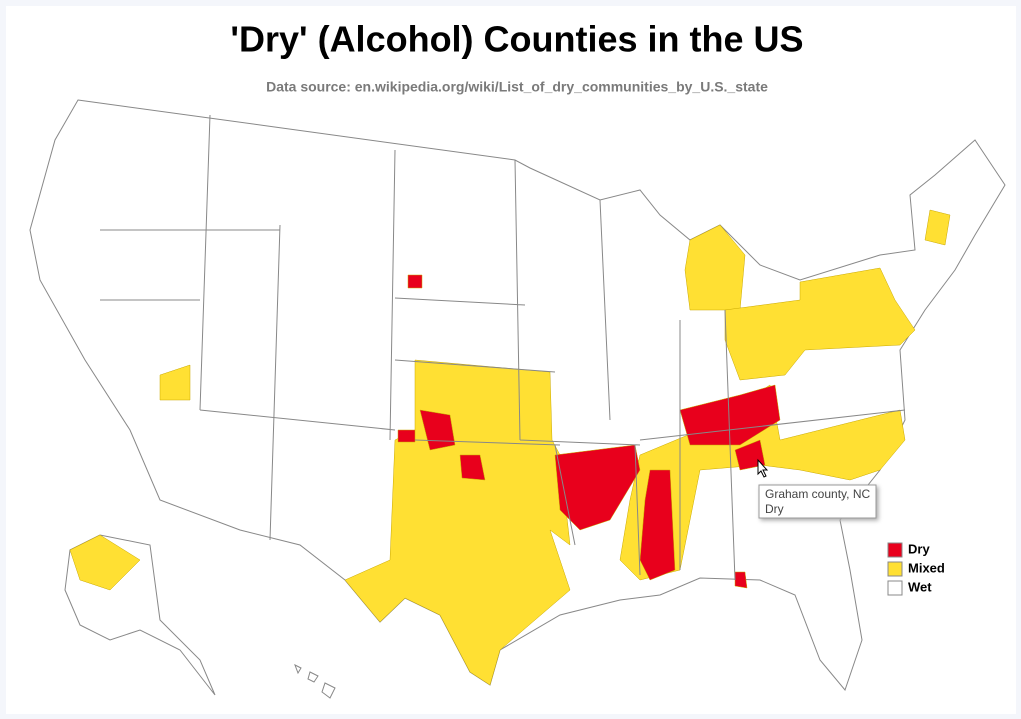  I want to click on legend-label: Dry, so click(919, 548).